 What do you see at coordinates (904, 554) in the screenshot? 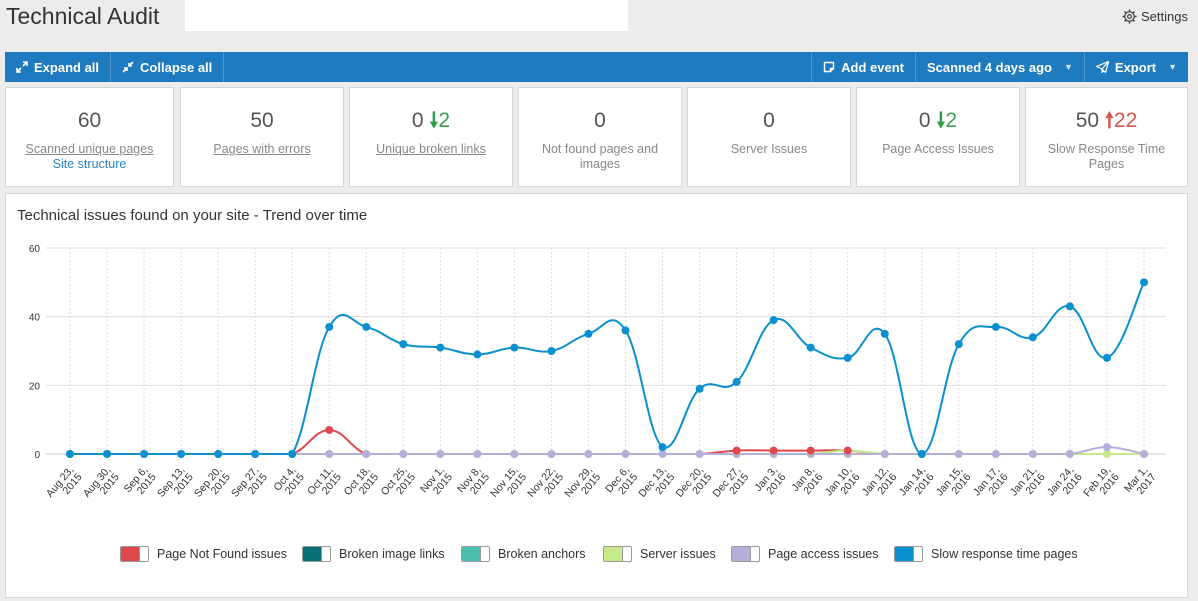
I see `legend-color` at bounding box center [904, 554].